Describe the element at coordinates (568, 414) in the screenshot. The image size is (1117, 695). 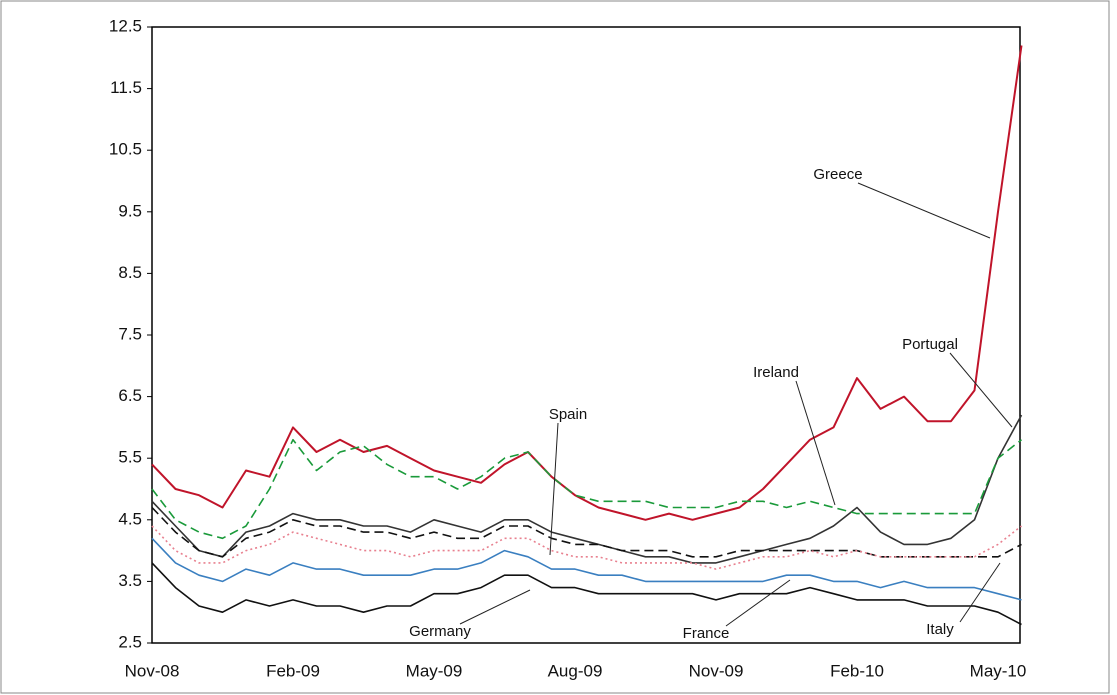
I see `series-annotation: Spain` at that location.